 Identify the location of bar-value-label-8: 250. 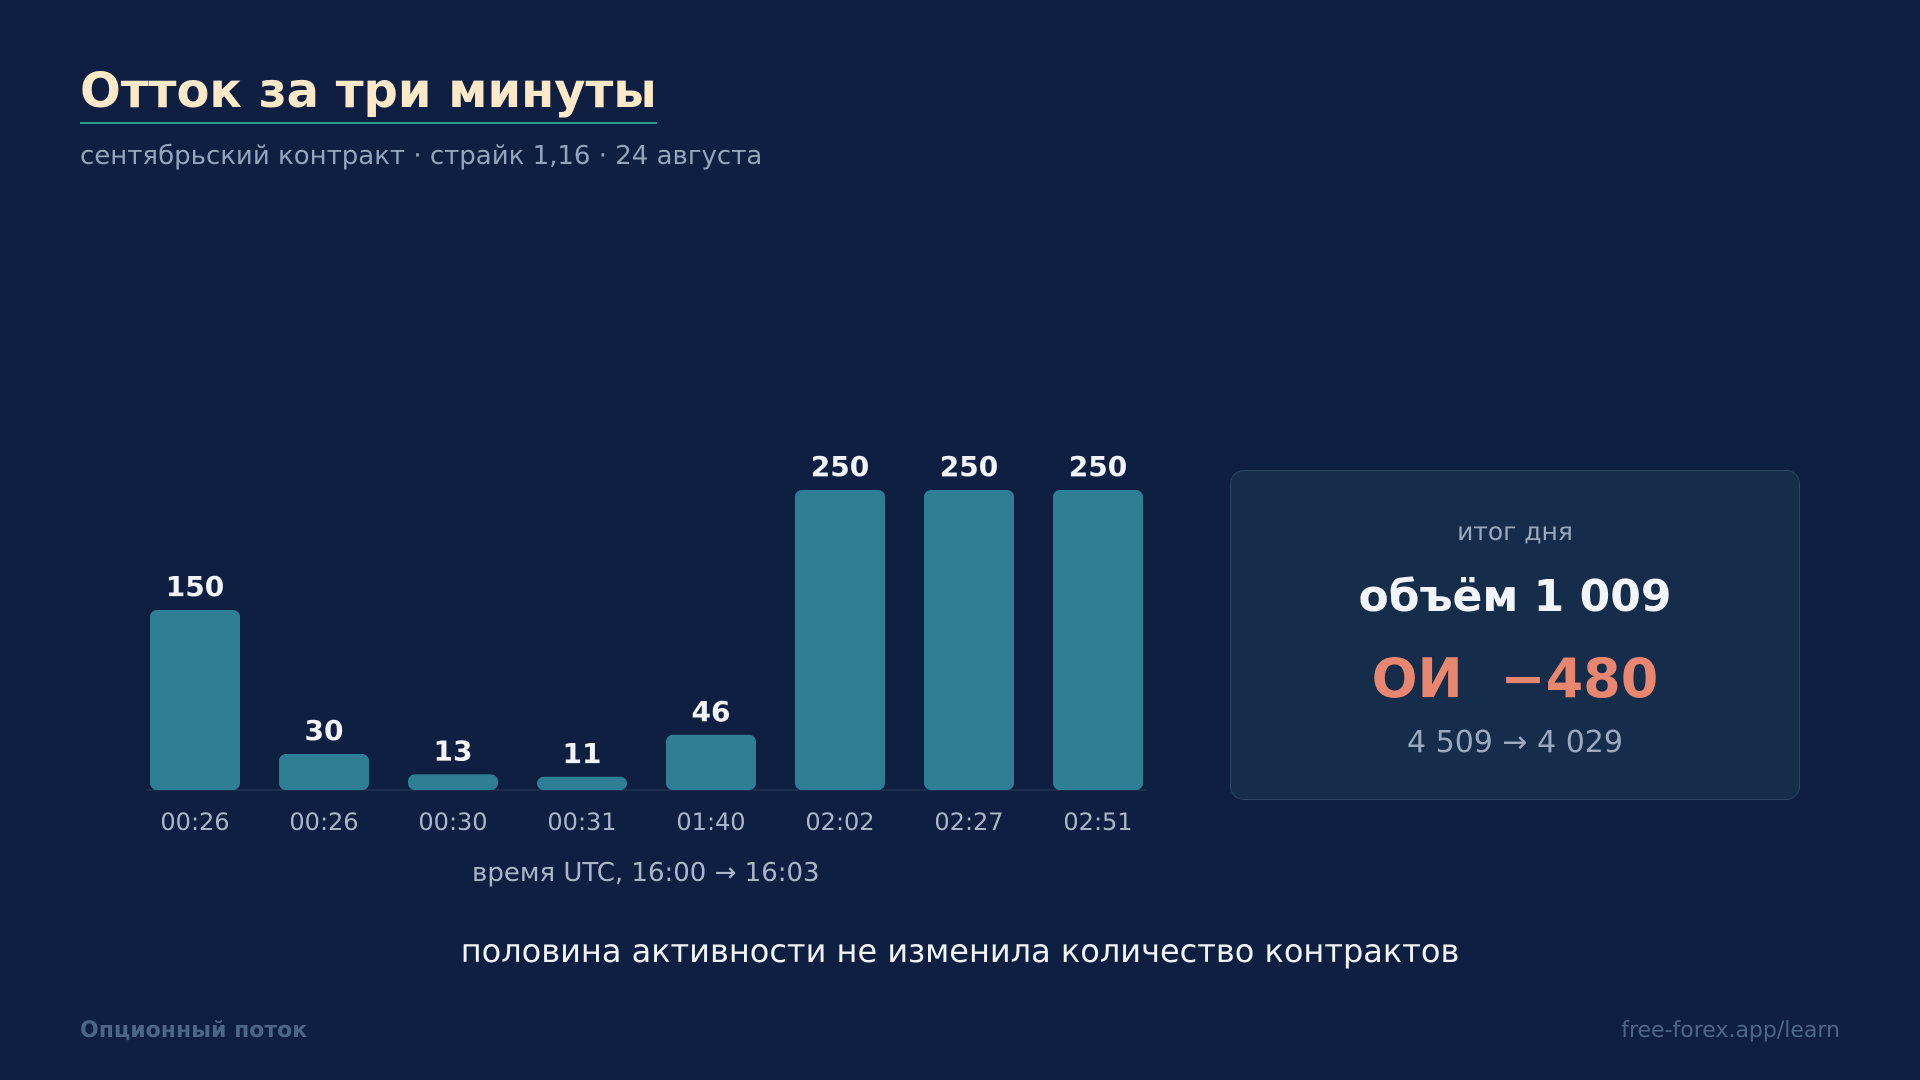
(1098, 466).